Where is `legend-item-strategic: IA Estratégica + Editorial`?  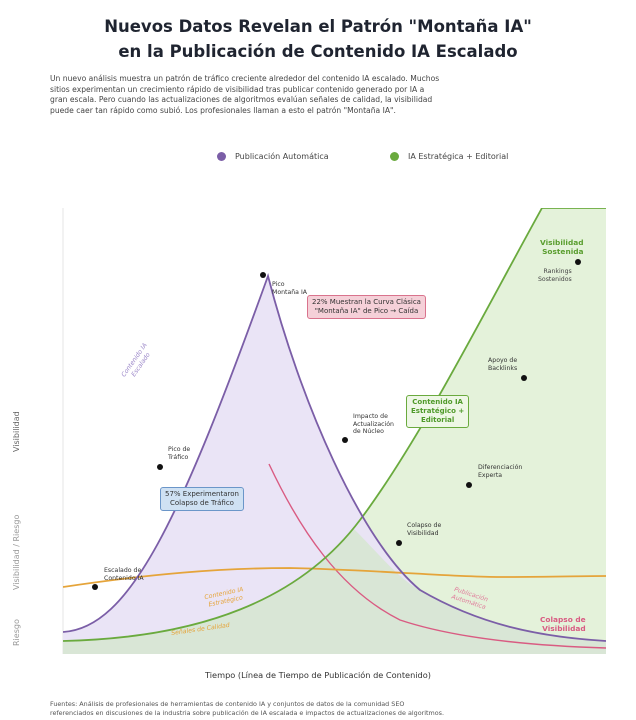
legend-item-strategic: IA Estratégica + Editorial is located at coordinates (449, 156).